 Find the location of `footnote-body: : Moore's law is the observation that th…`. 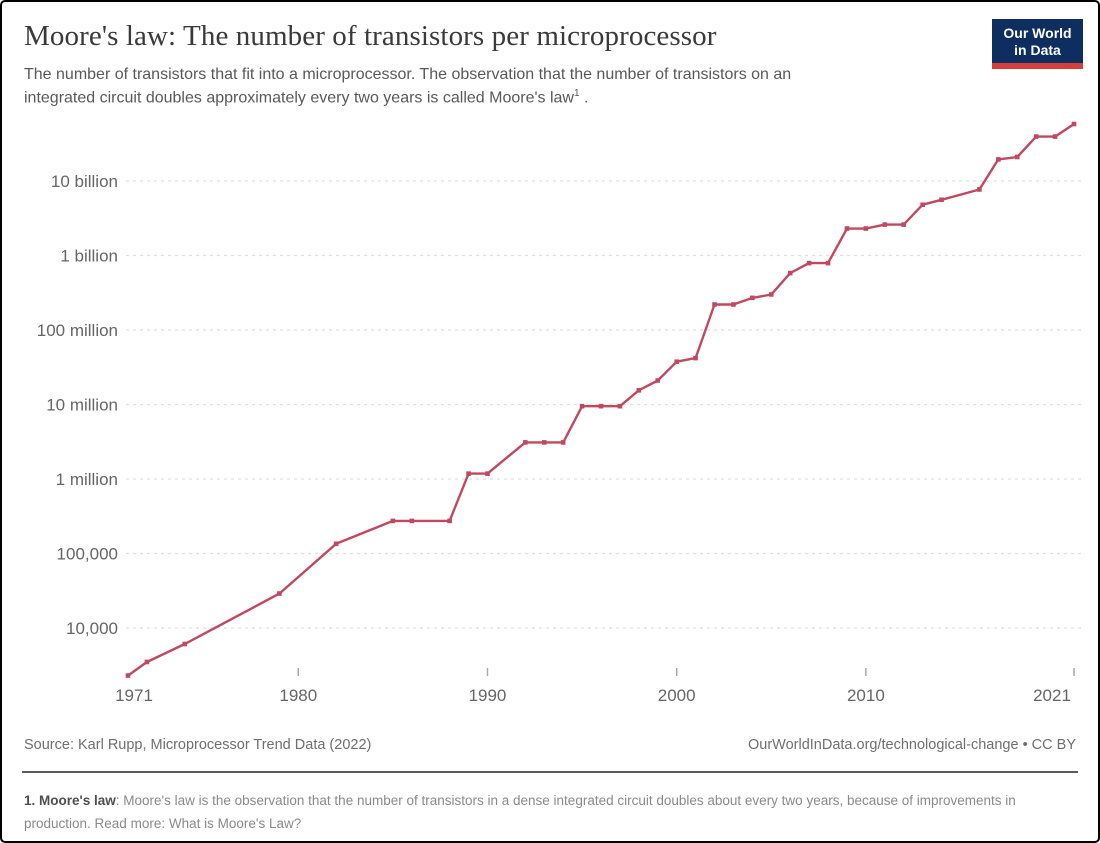

footnote-body: : Moore's law is the observation that th… is located at coordinates (520, 812).